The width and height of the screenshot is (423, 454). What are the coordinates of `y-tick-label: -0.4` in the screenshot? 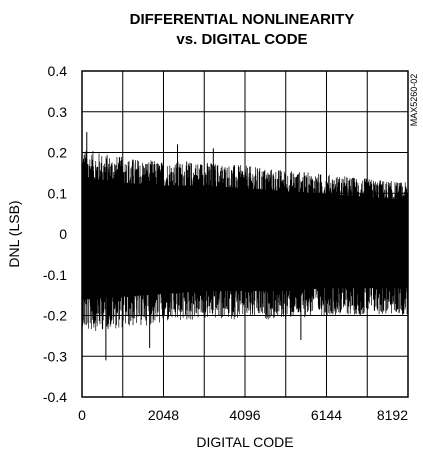 It's located at (55, 397).